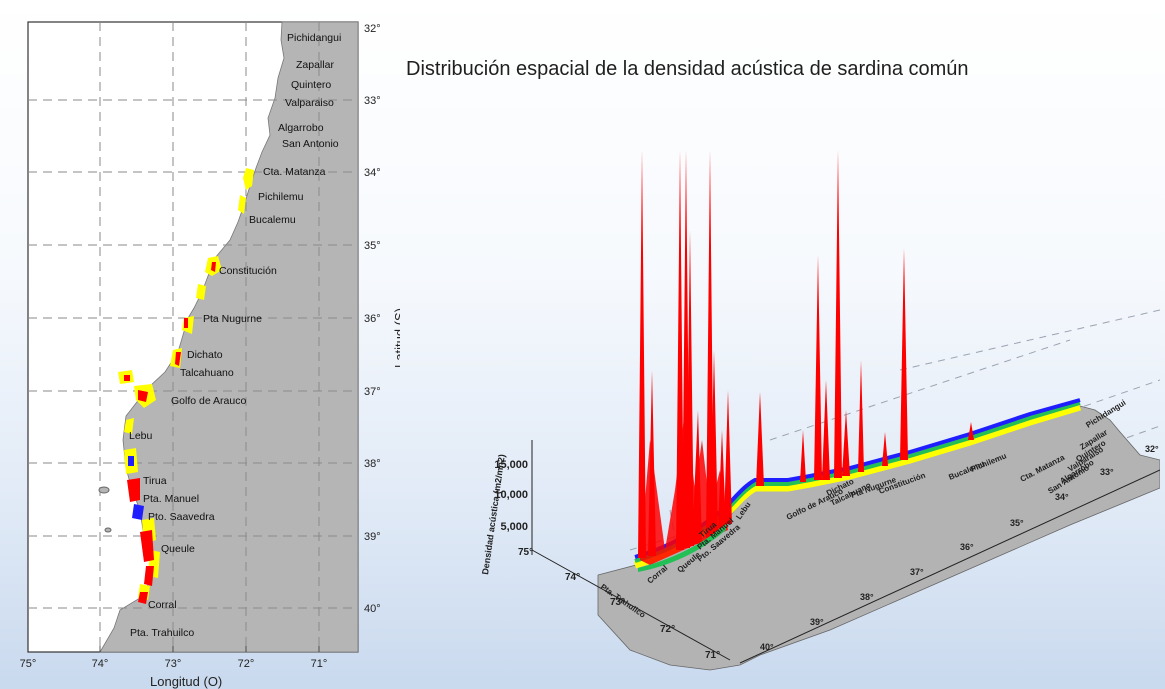 The height and width of the screenshot is (689, 1165). I want to click on place-label: Tirua, so click(155, 481).